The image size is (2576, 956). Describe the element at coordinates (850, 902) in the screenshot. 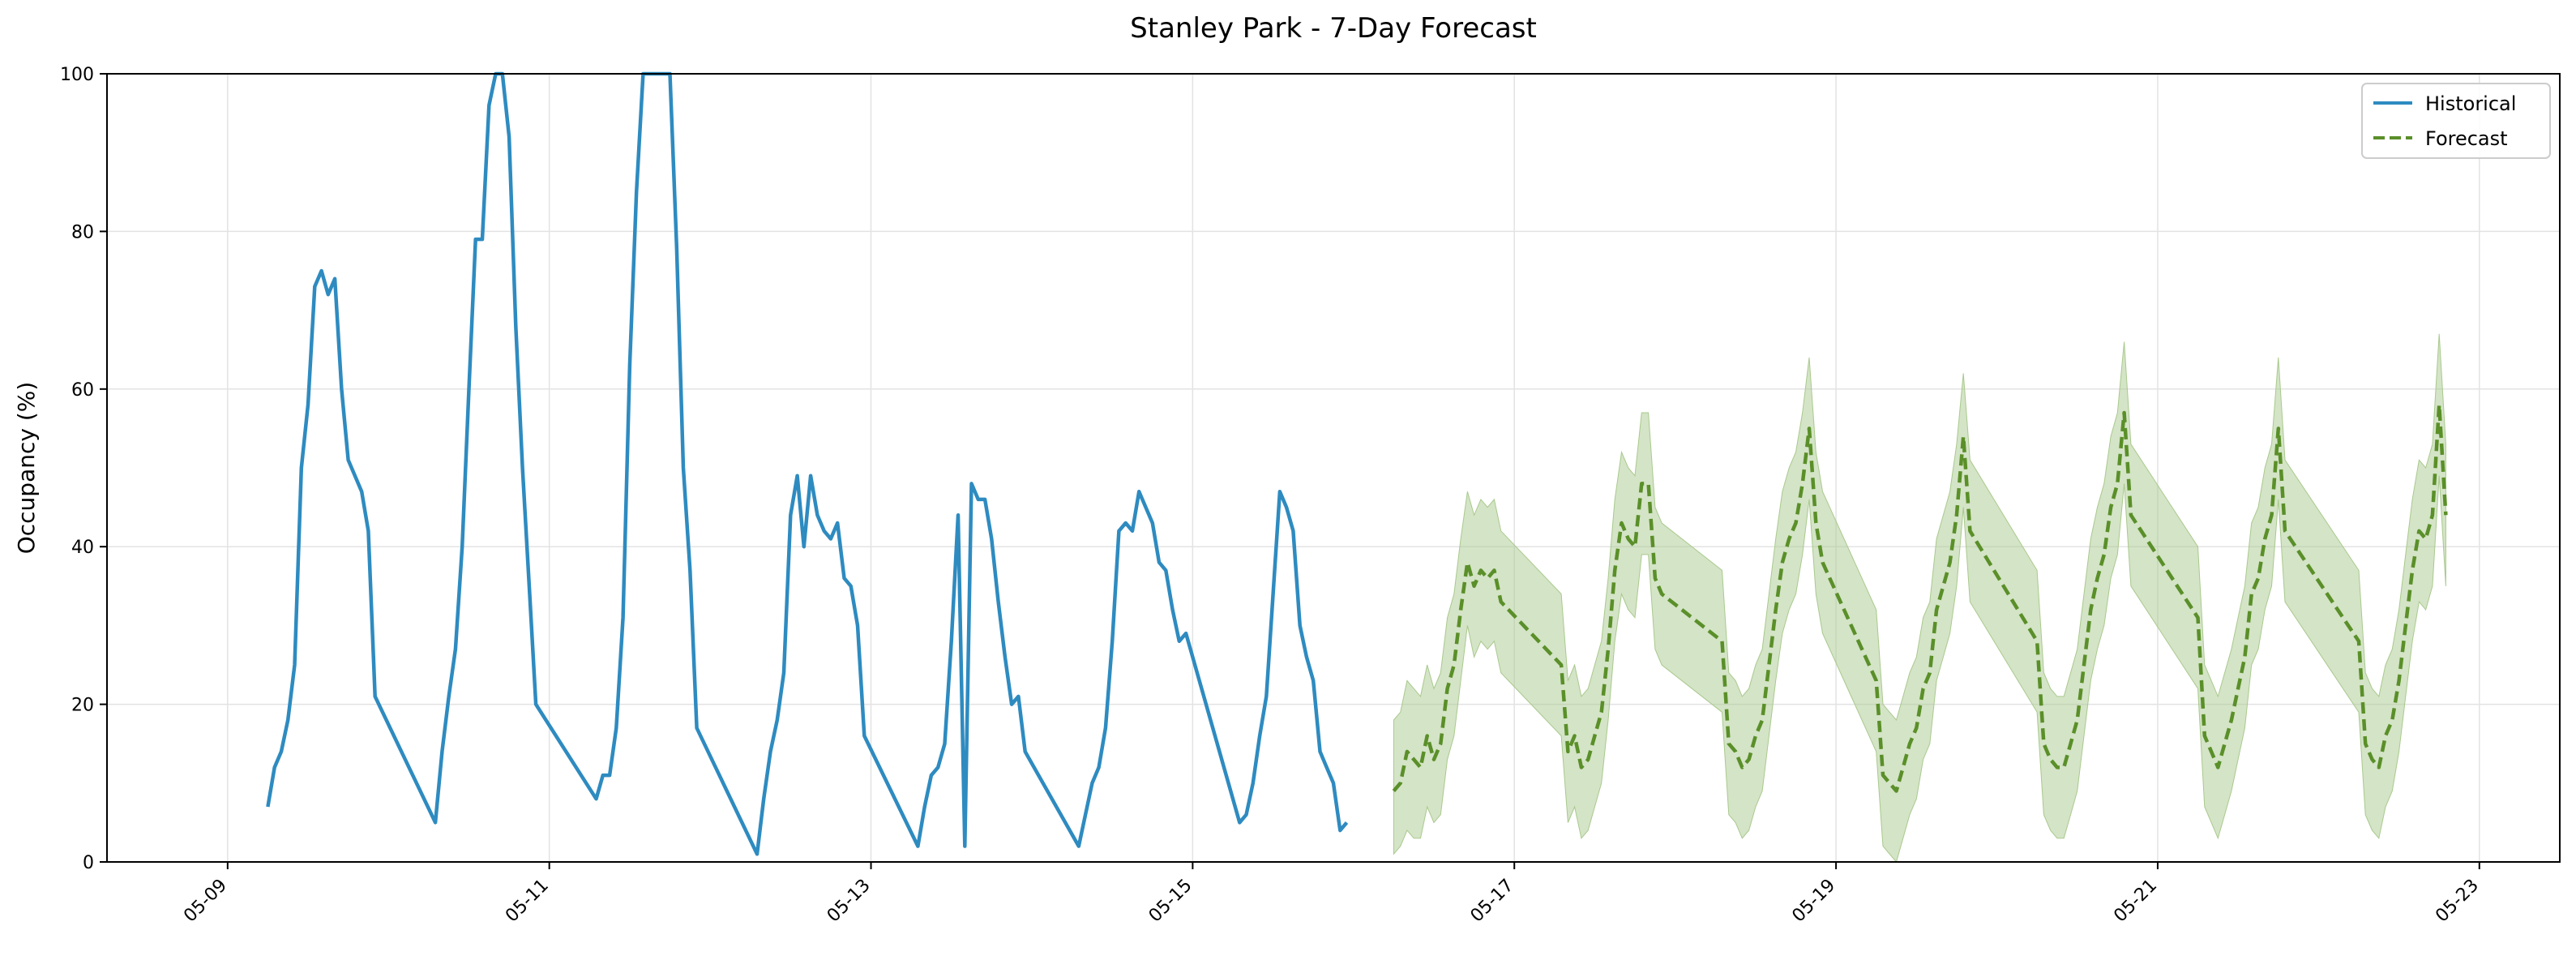

I see `x-tick-label: 05-13` at that location.